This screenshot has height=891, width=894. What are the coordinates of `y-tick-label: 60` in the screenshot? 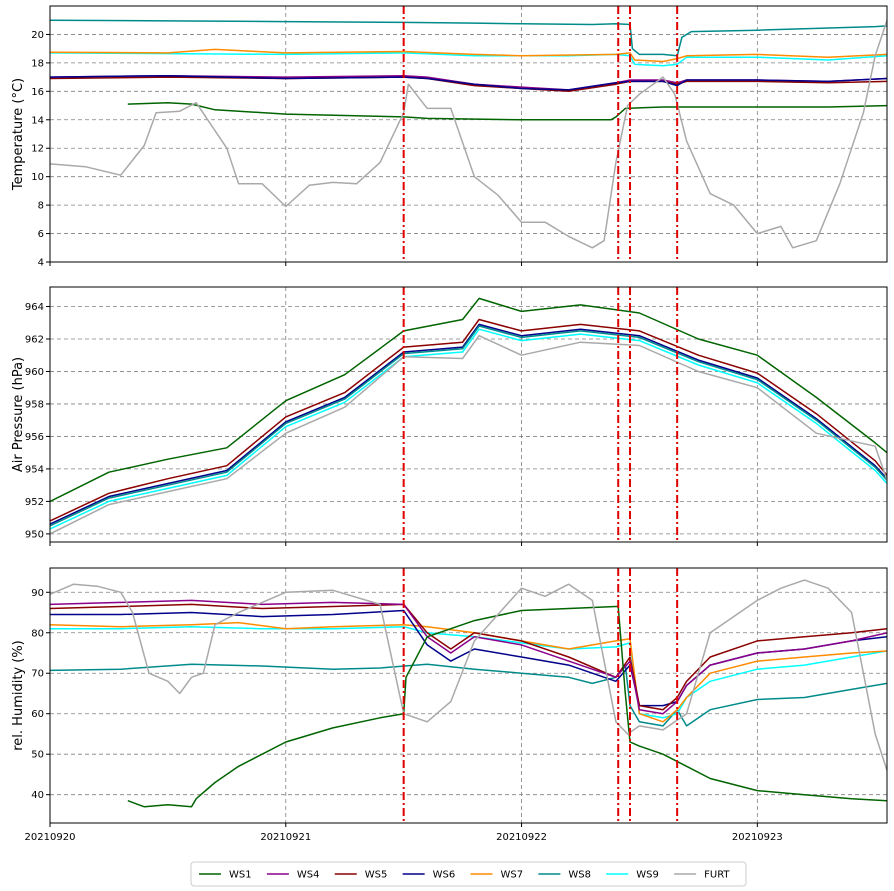 It's located at (37, 714).